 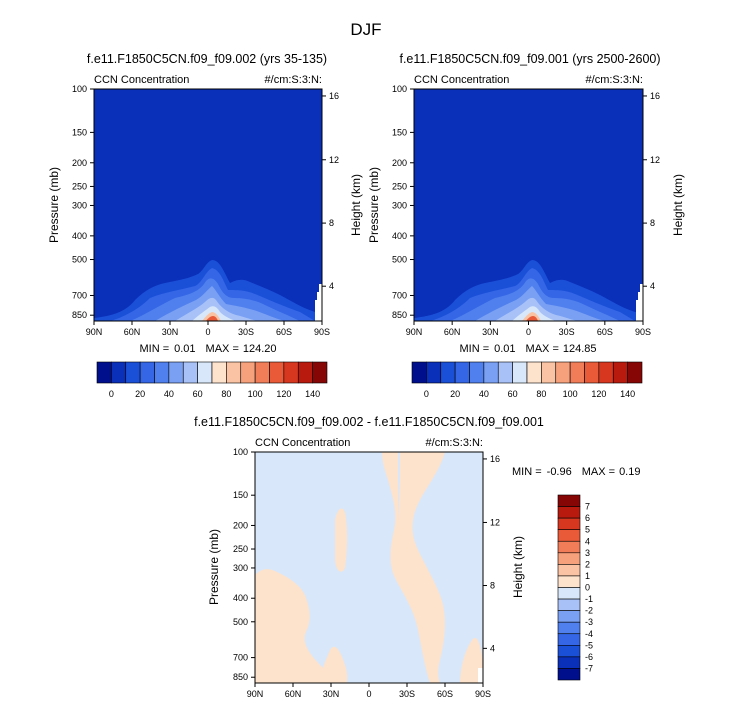 I want to click on colorbar-left: 0 20 40 60 80 100 120 140, so click(x=212, y=380).